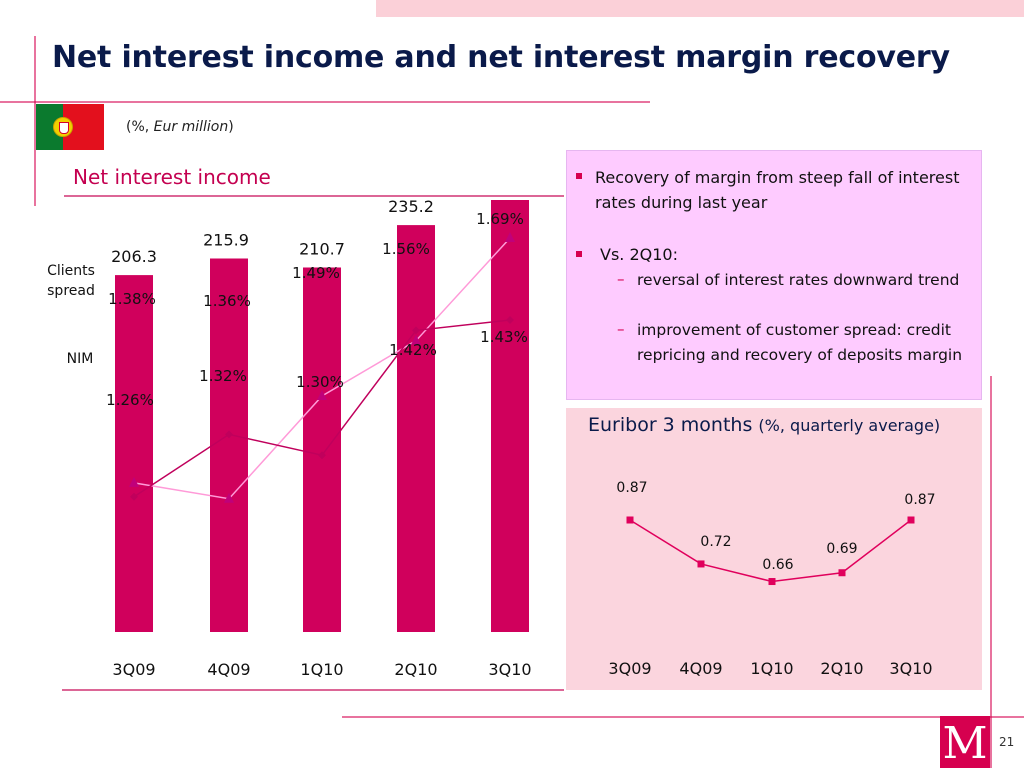  What do you see at coordinates (35, 121) in the screenshot?
I see `left-accent-line` at bounding box center [35, 121].